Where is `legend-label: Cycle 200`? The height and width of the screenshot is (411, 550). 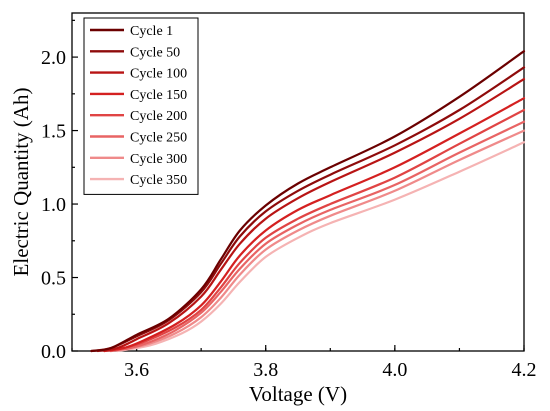
legend-label: Cycle 200 is located at coordinates (158, 116).